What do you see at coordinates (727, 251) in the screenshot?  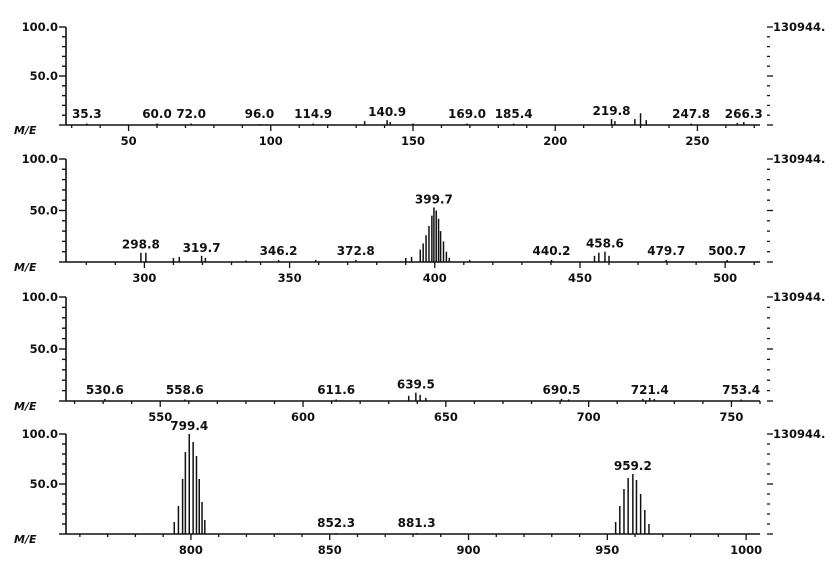 I see `panel-2-peak-label-500.7: 500.7` at bounding box center [727, 251].